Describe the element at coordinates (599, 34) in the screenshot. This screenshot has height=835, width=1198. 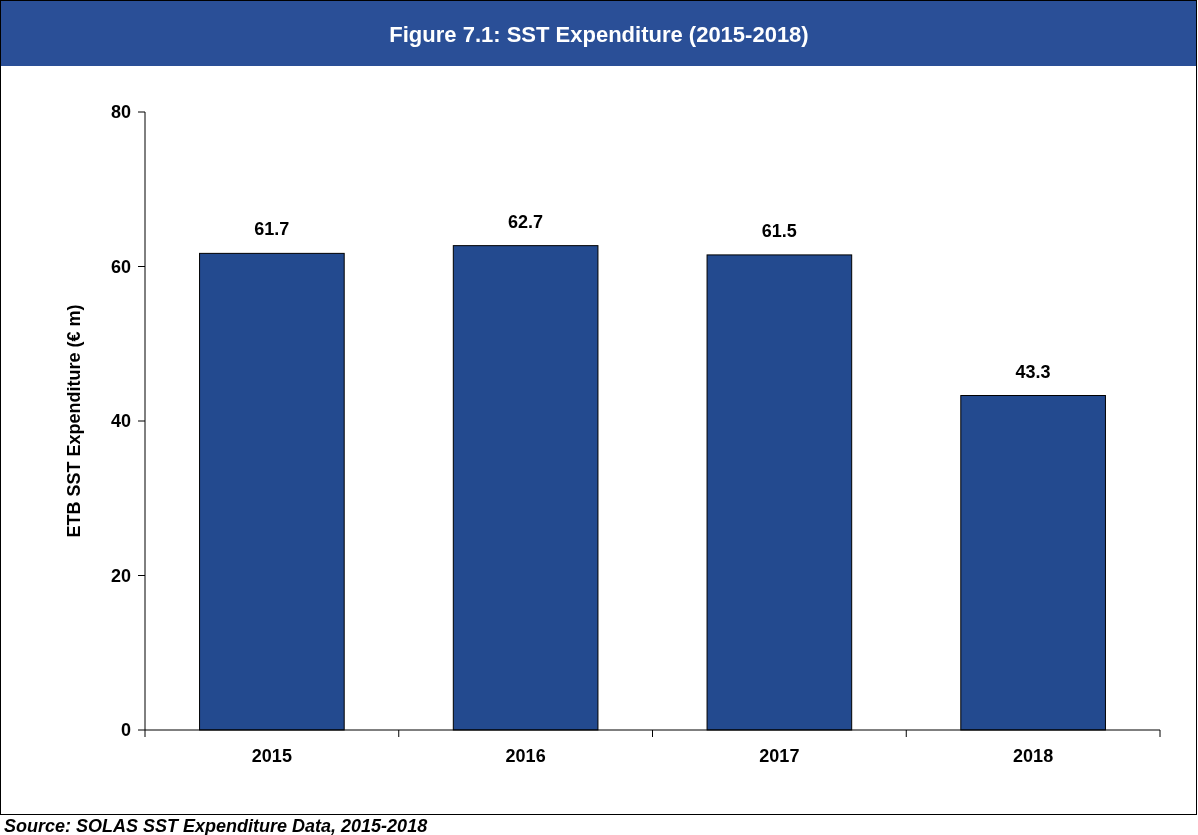
I see `chart-title: Figure 7.1: SST Expenditure (2015-2018)` at that location.